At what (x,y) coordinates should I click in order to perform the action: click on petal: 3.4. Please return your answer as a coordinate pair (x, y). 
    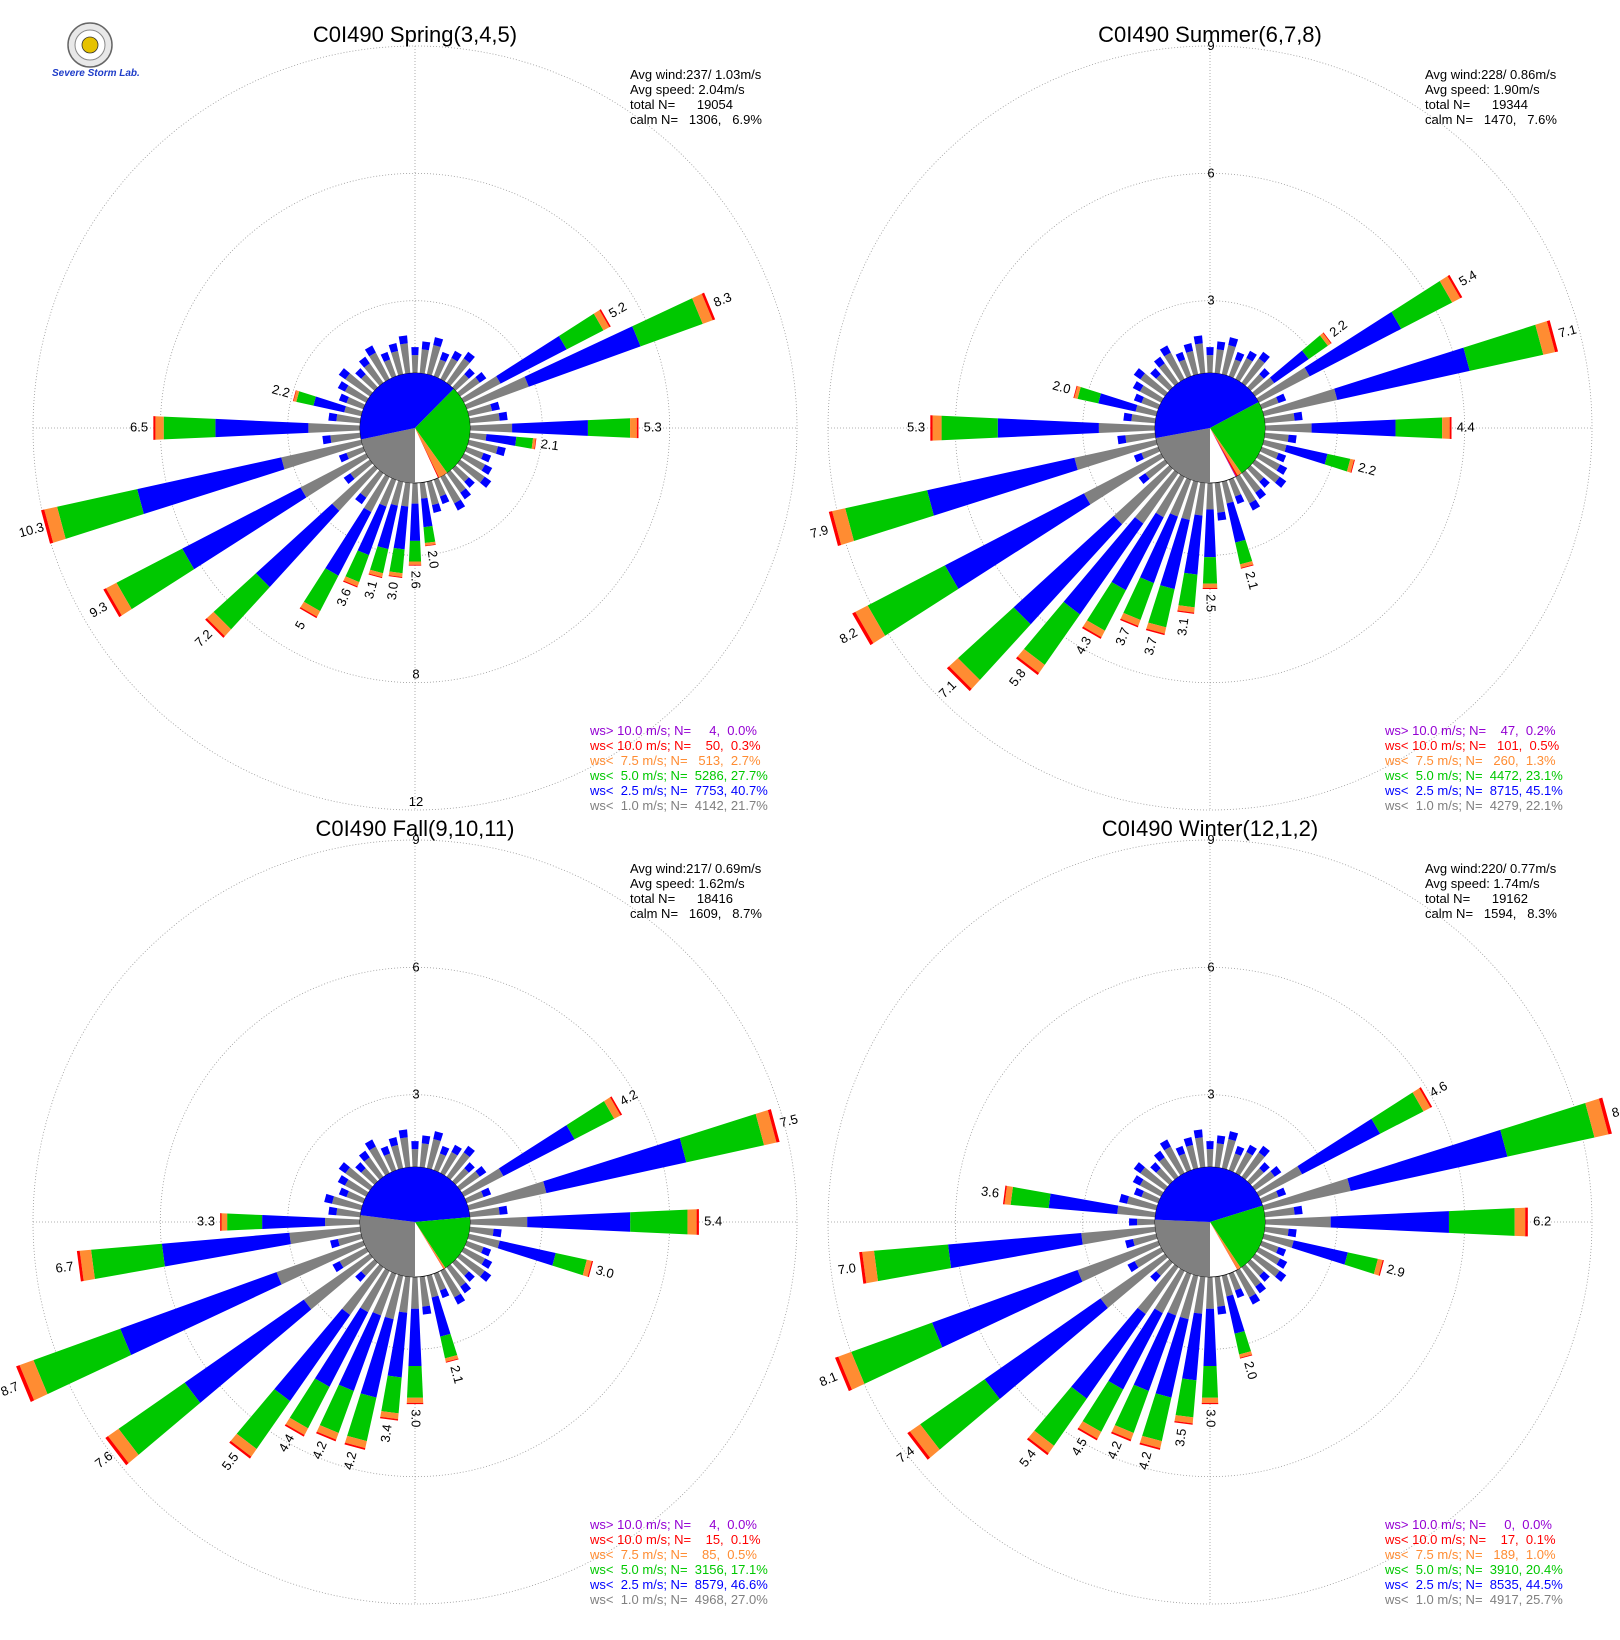
    Looking at the image, I should click on (394, 1359).